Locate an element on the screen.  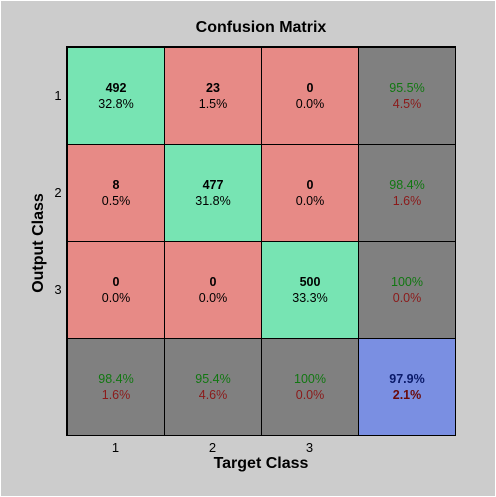
summary-error: 4.6% is located at coordinates (213, 395).